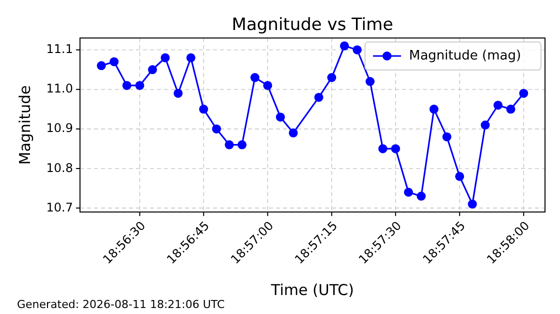 This screenshot has width=560, height=314. What do you see at coordinates (25, 125) in the screenshot?
I see `y-axis-title: Magnitude` at bounding box center [25, 125].